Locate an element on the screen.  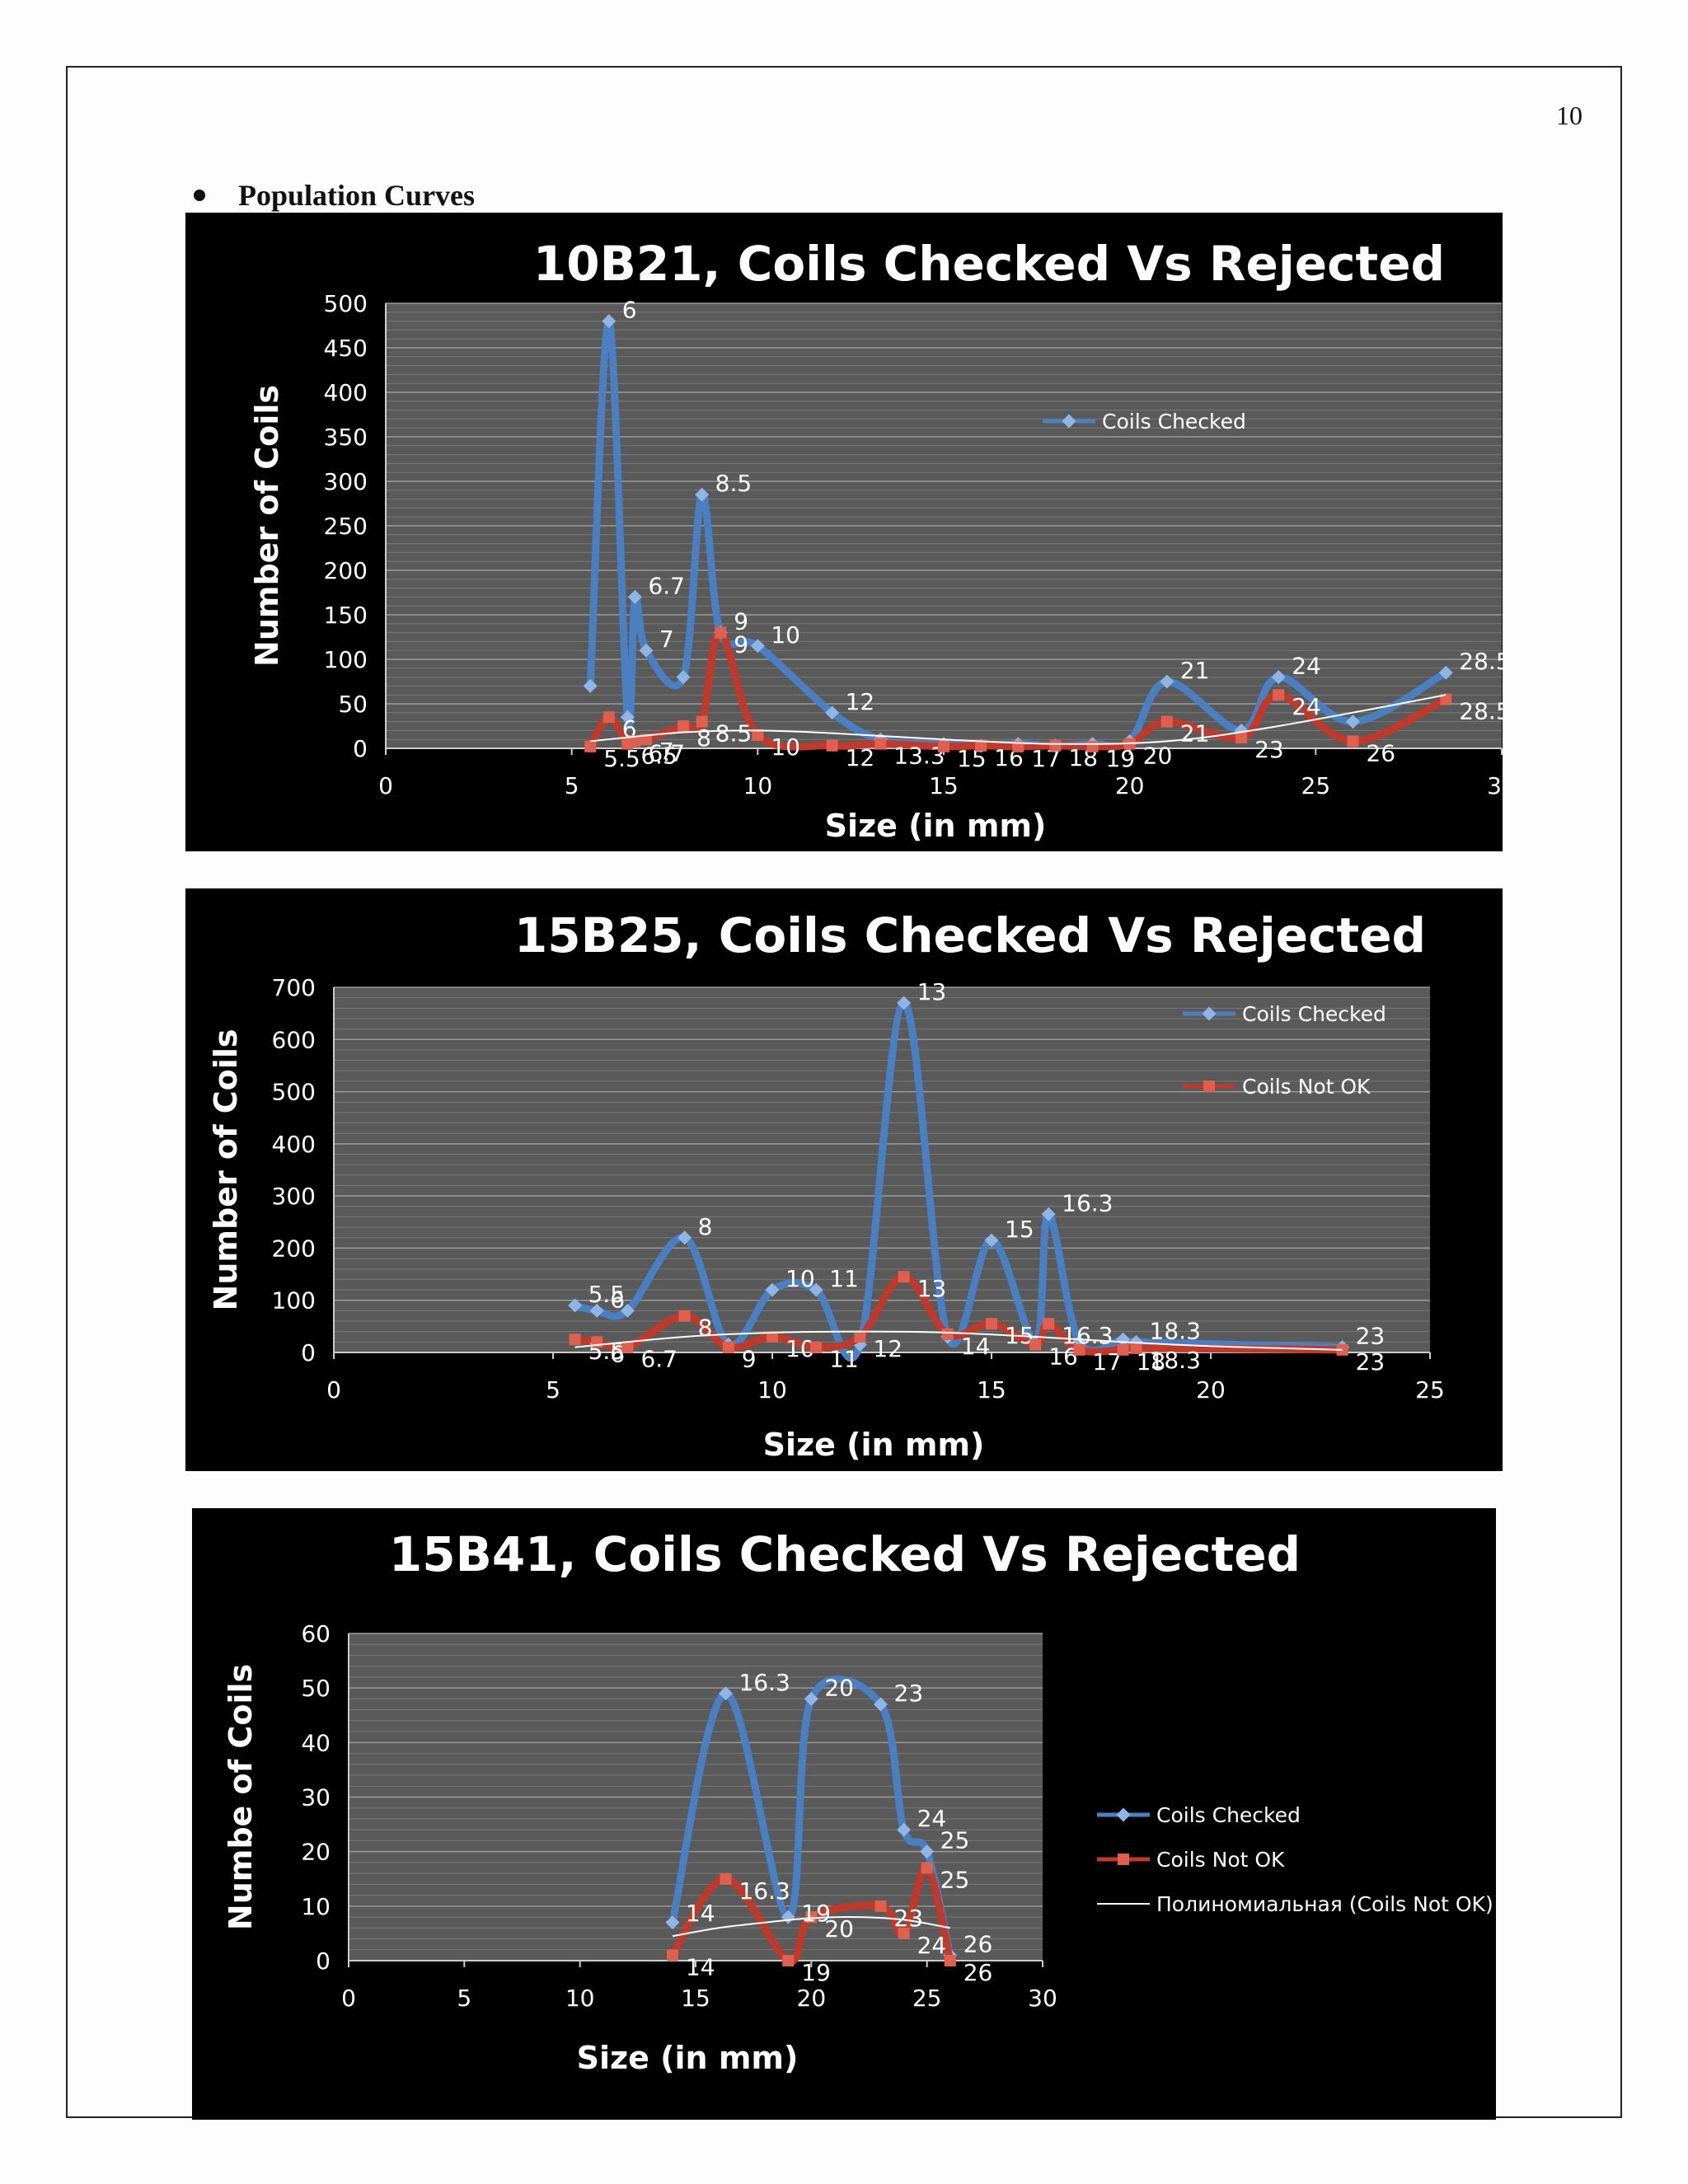
x-tick-label: 30 is located at coordinates (1043, 1998).